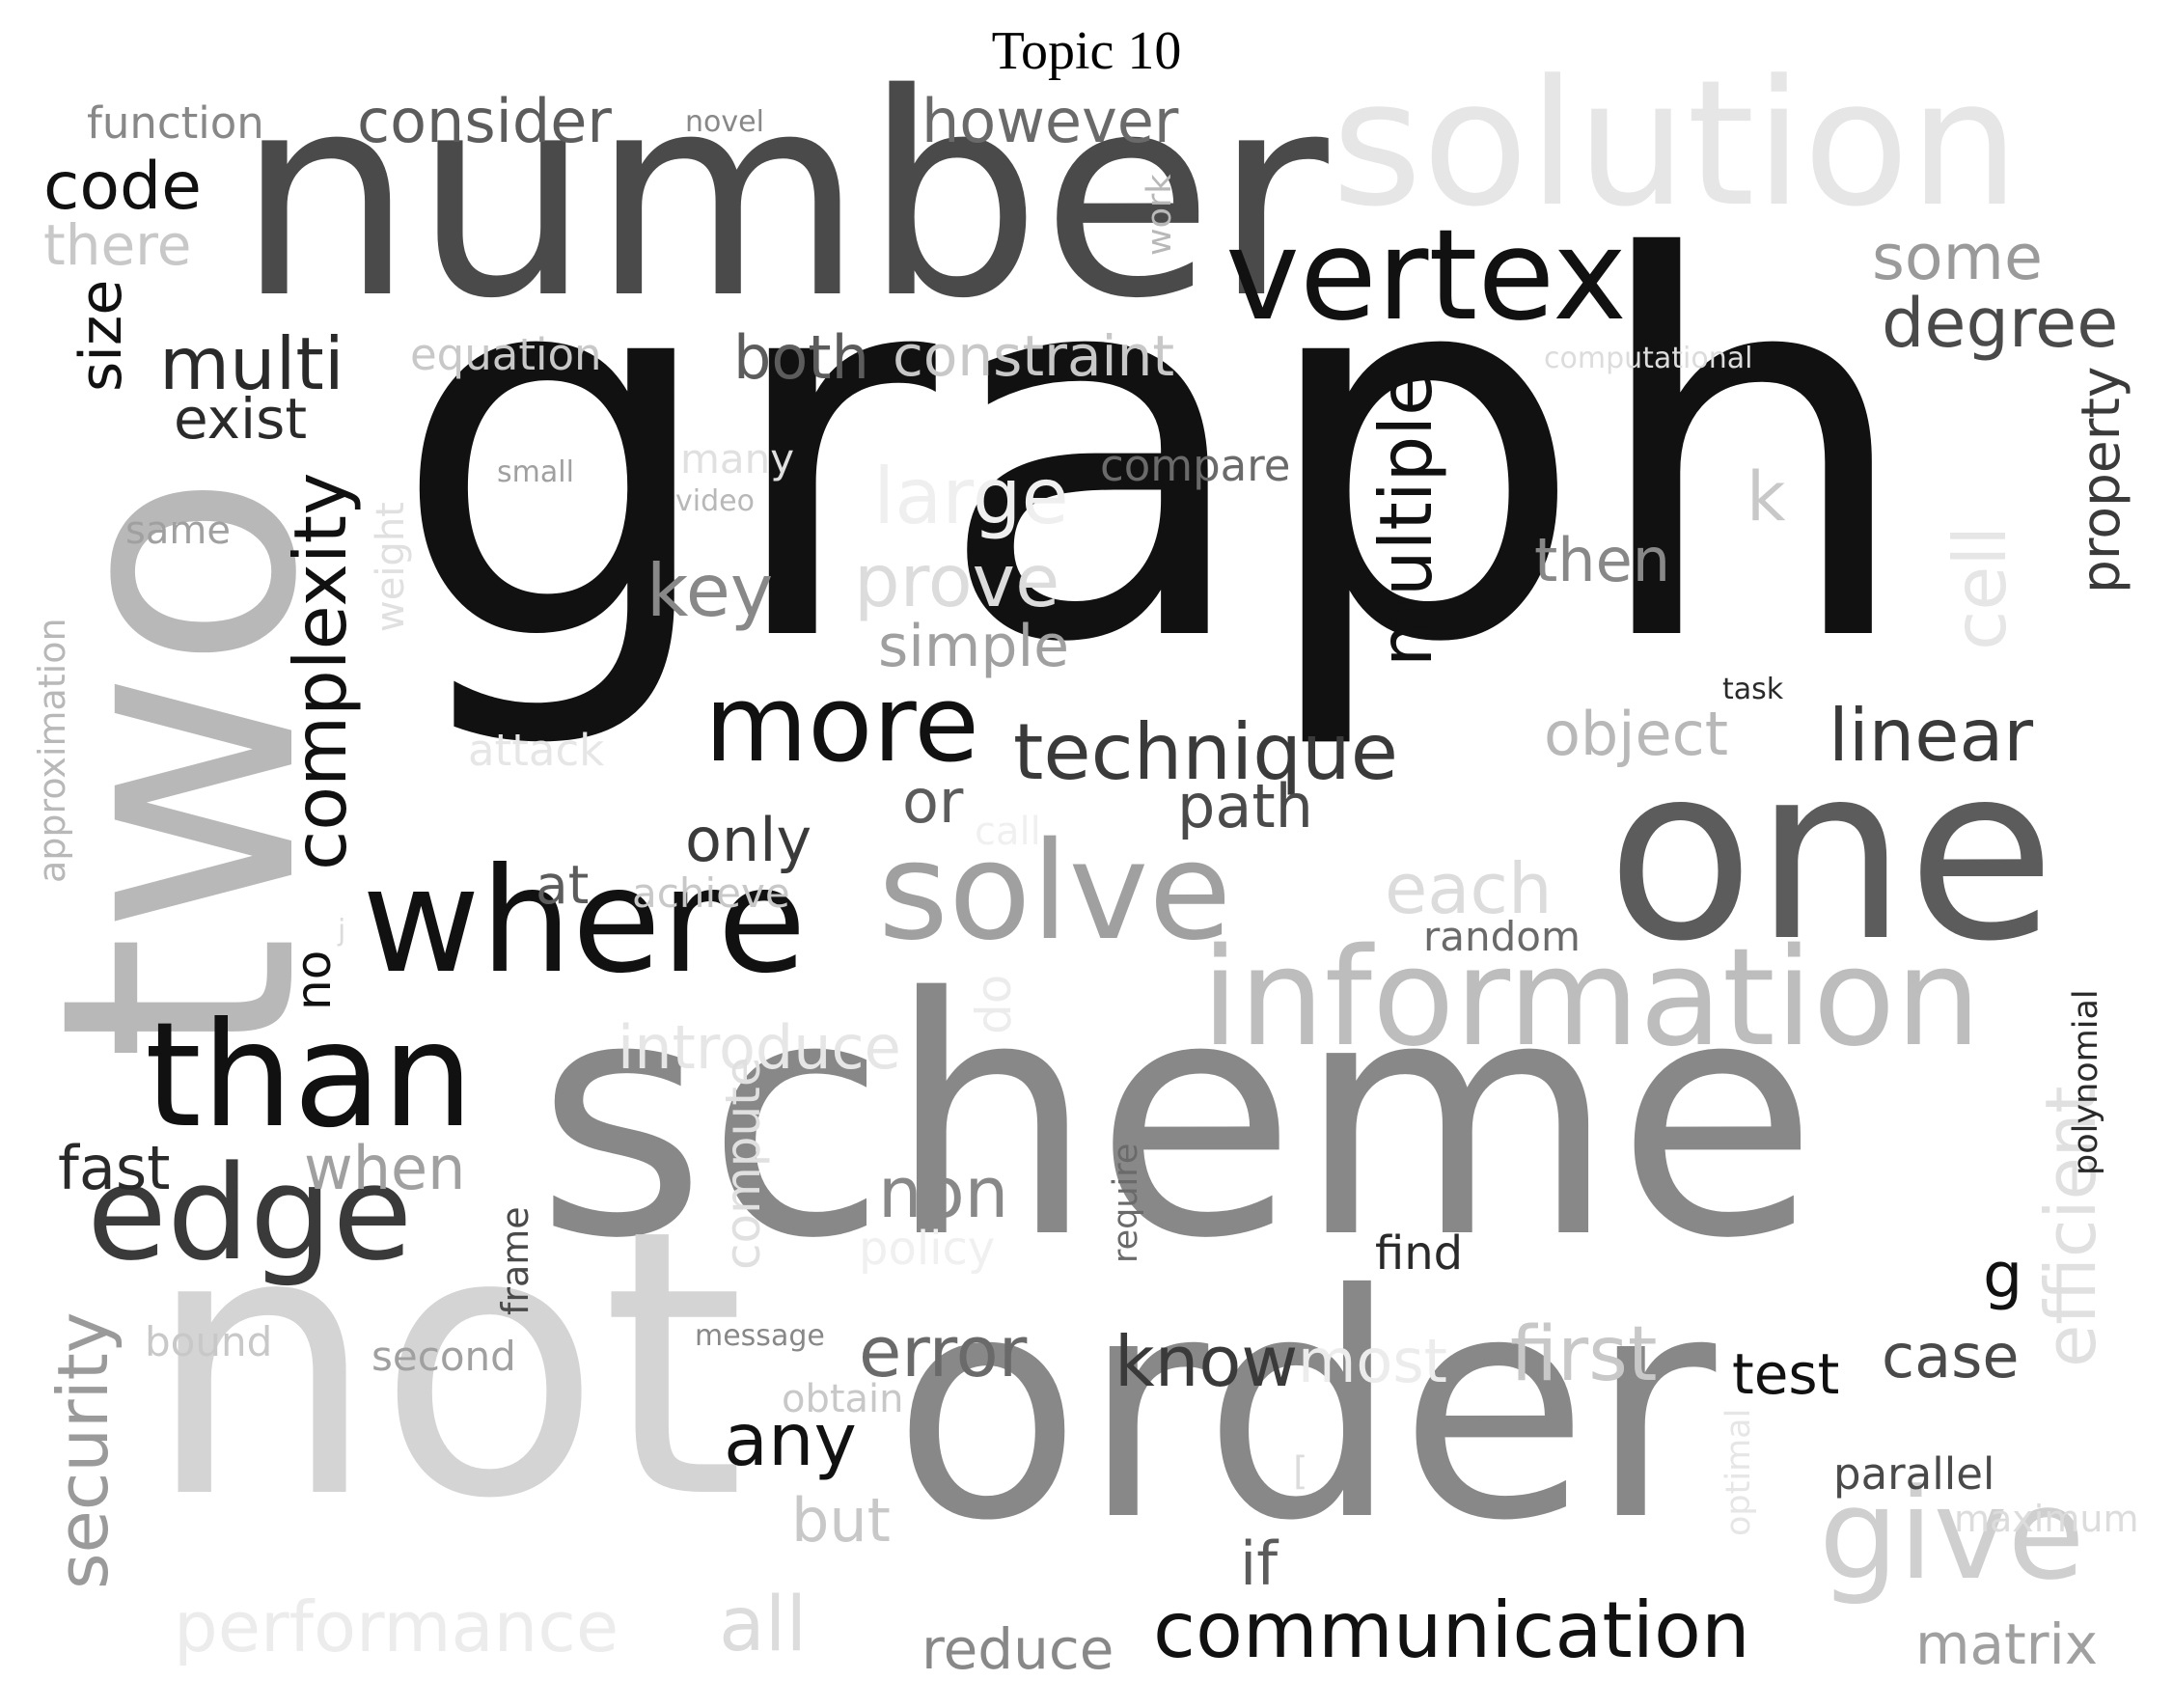  I want to click on word-small: small, so click(535, 472).